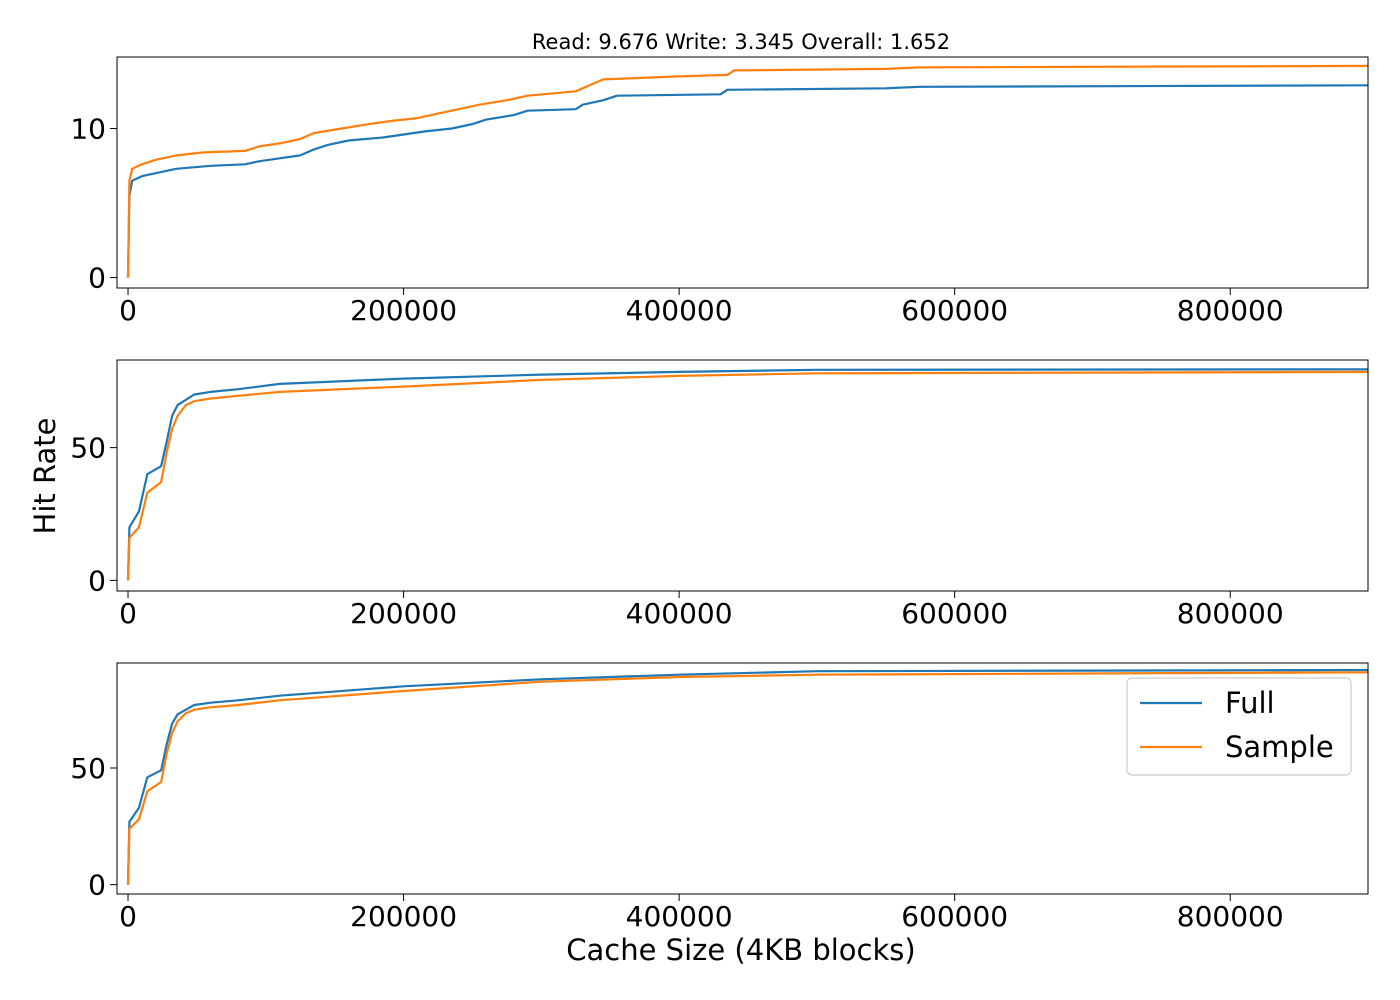  Describe the element at coordinates (741, 42) in the screenshot. I see `chart-title: Read: 9.676 Write: 3.345 Overall: 1.652` at that location.